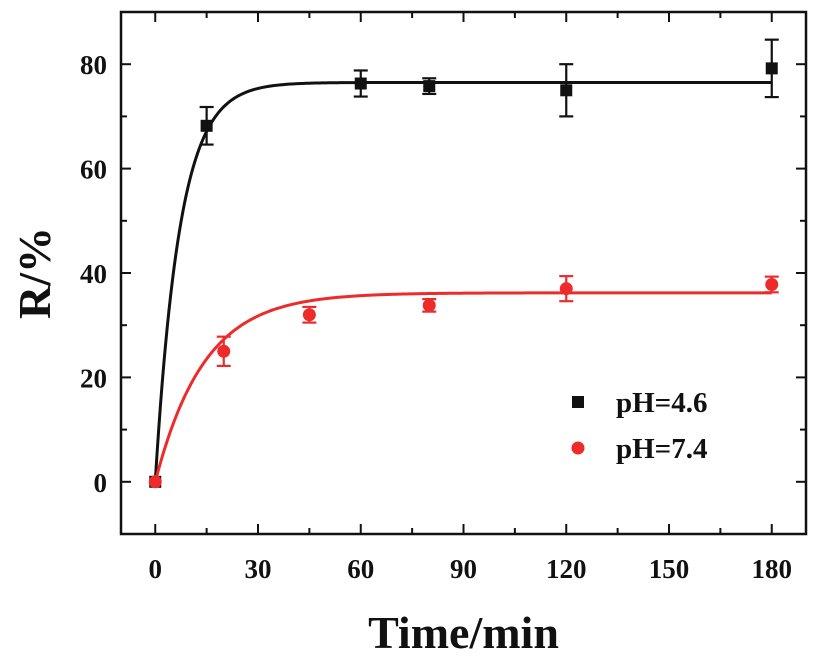  I want to click on x-tick-label: 0, so click(156, 569).